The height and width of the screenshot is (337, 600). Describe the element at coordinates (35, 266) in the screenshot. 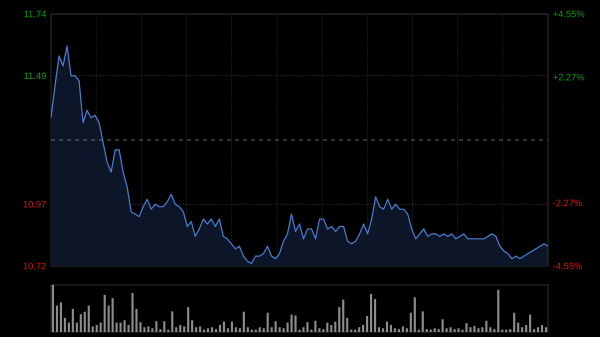

I see `y-tick-label: 10.72` at that location.